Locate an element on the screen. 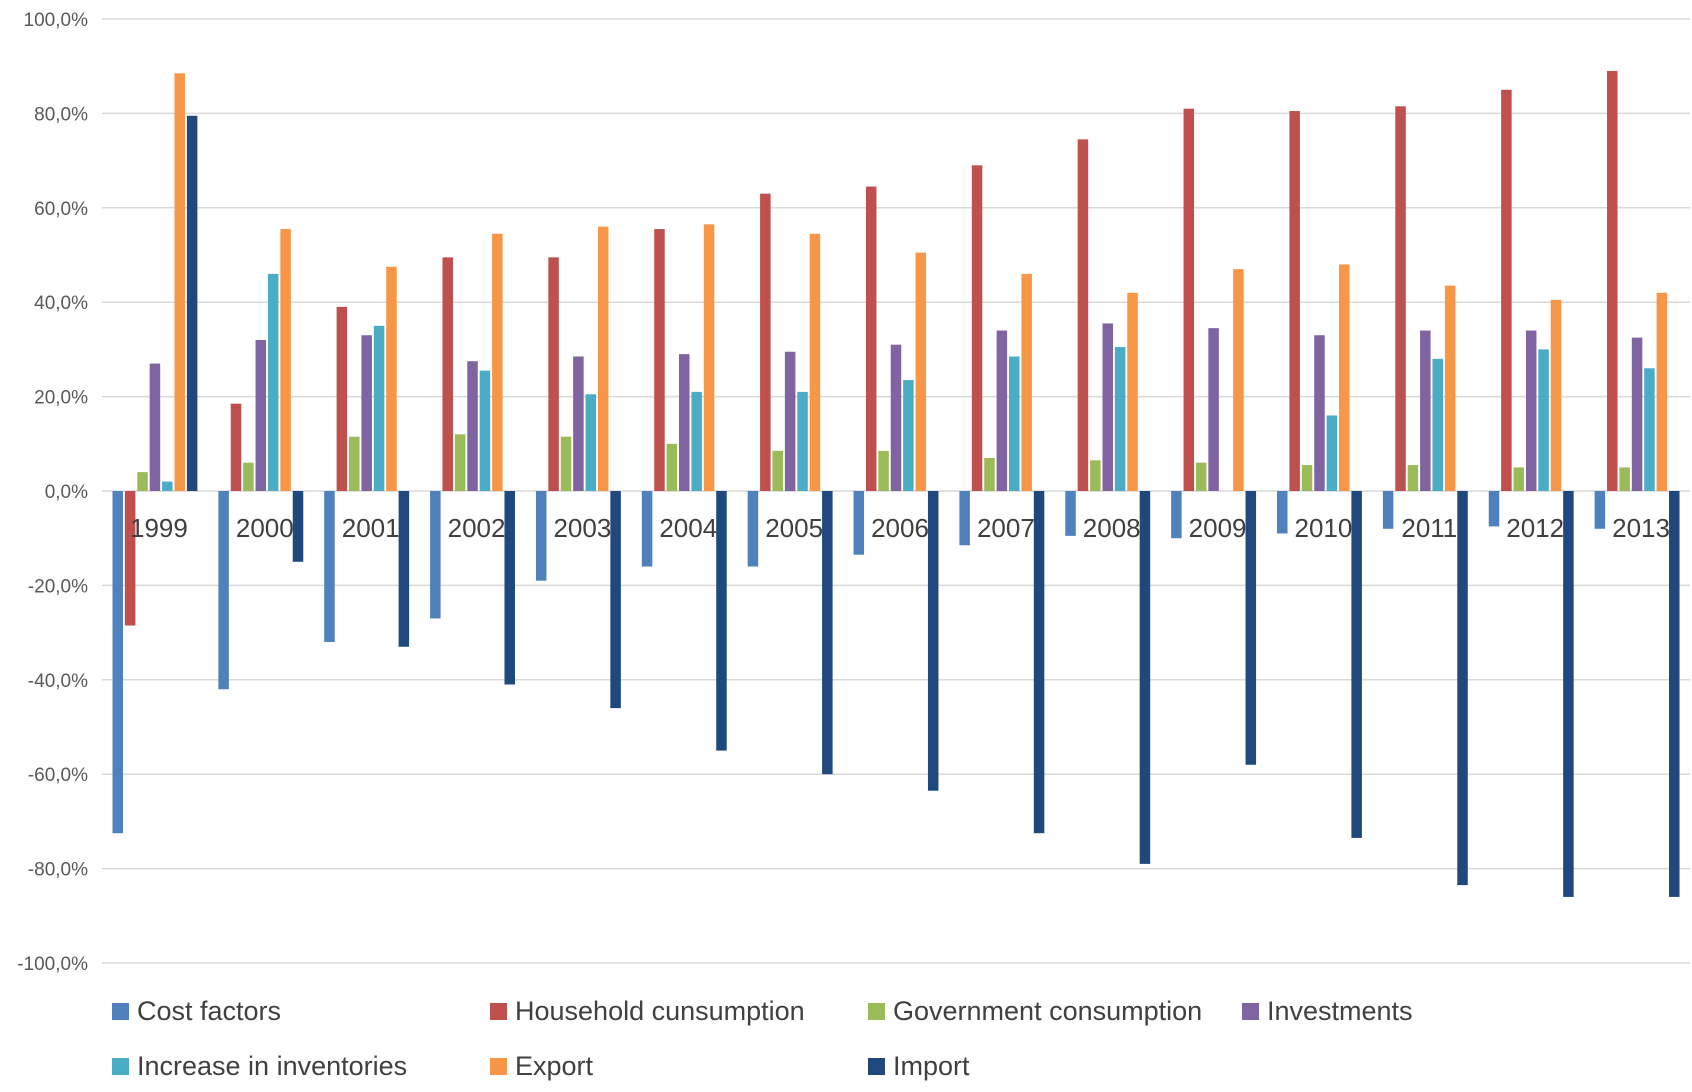 The height and width of the screenshot is (1092, 1692). bar-export-2008 is located at coordinates (1132, 391).